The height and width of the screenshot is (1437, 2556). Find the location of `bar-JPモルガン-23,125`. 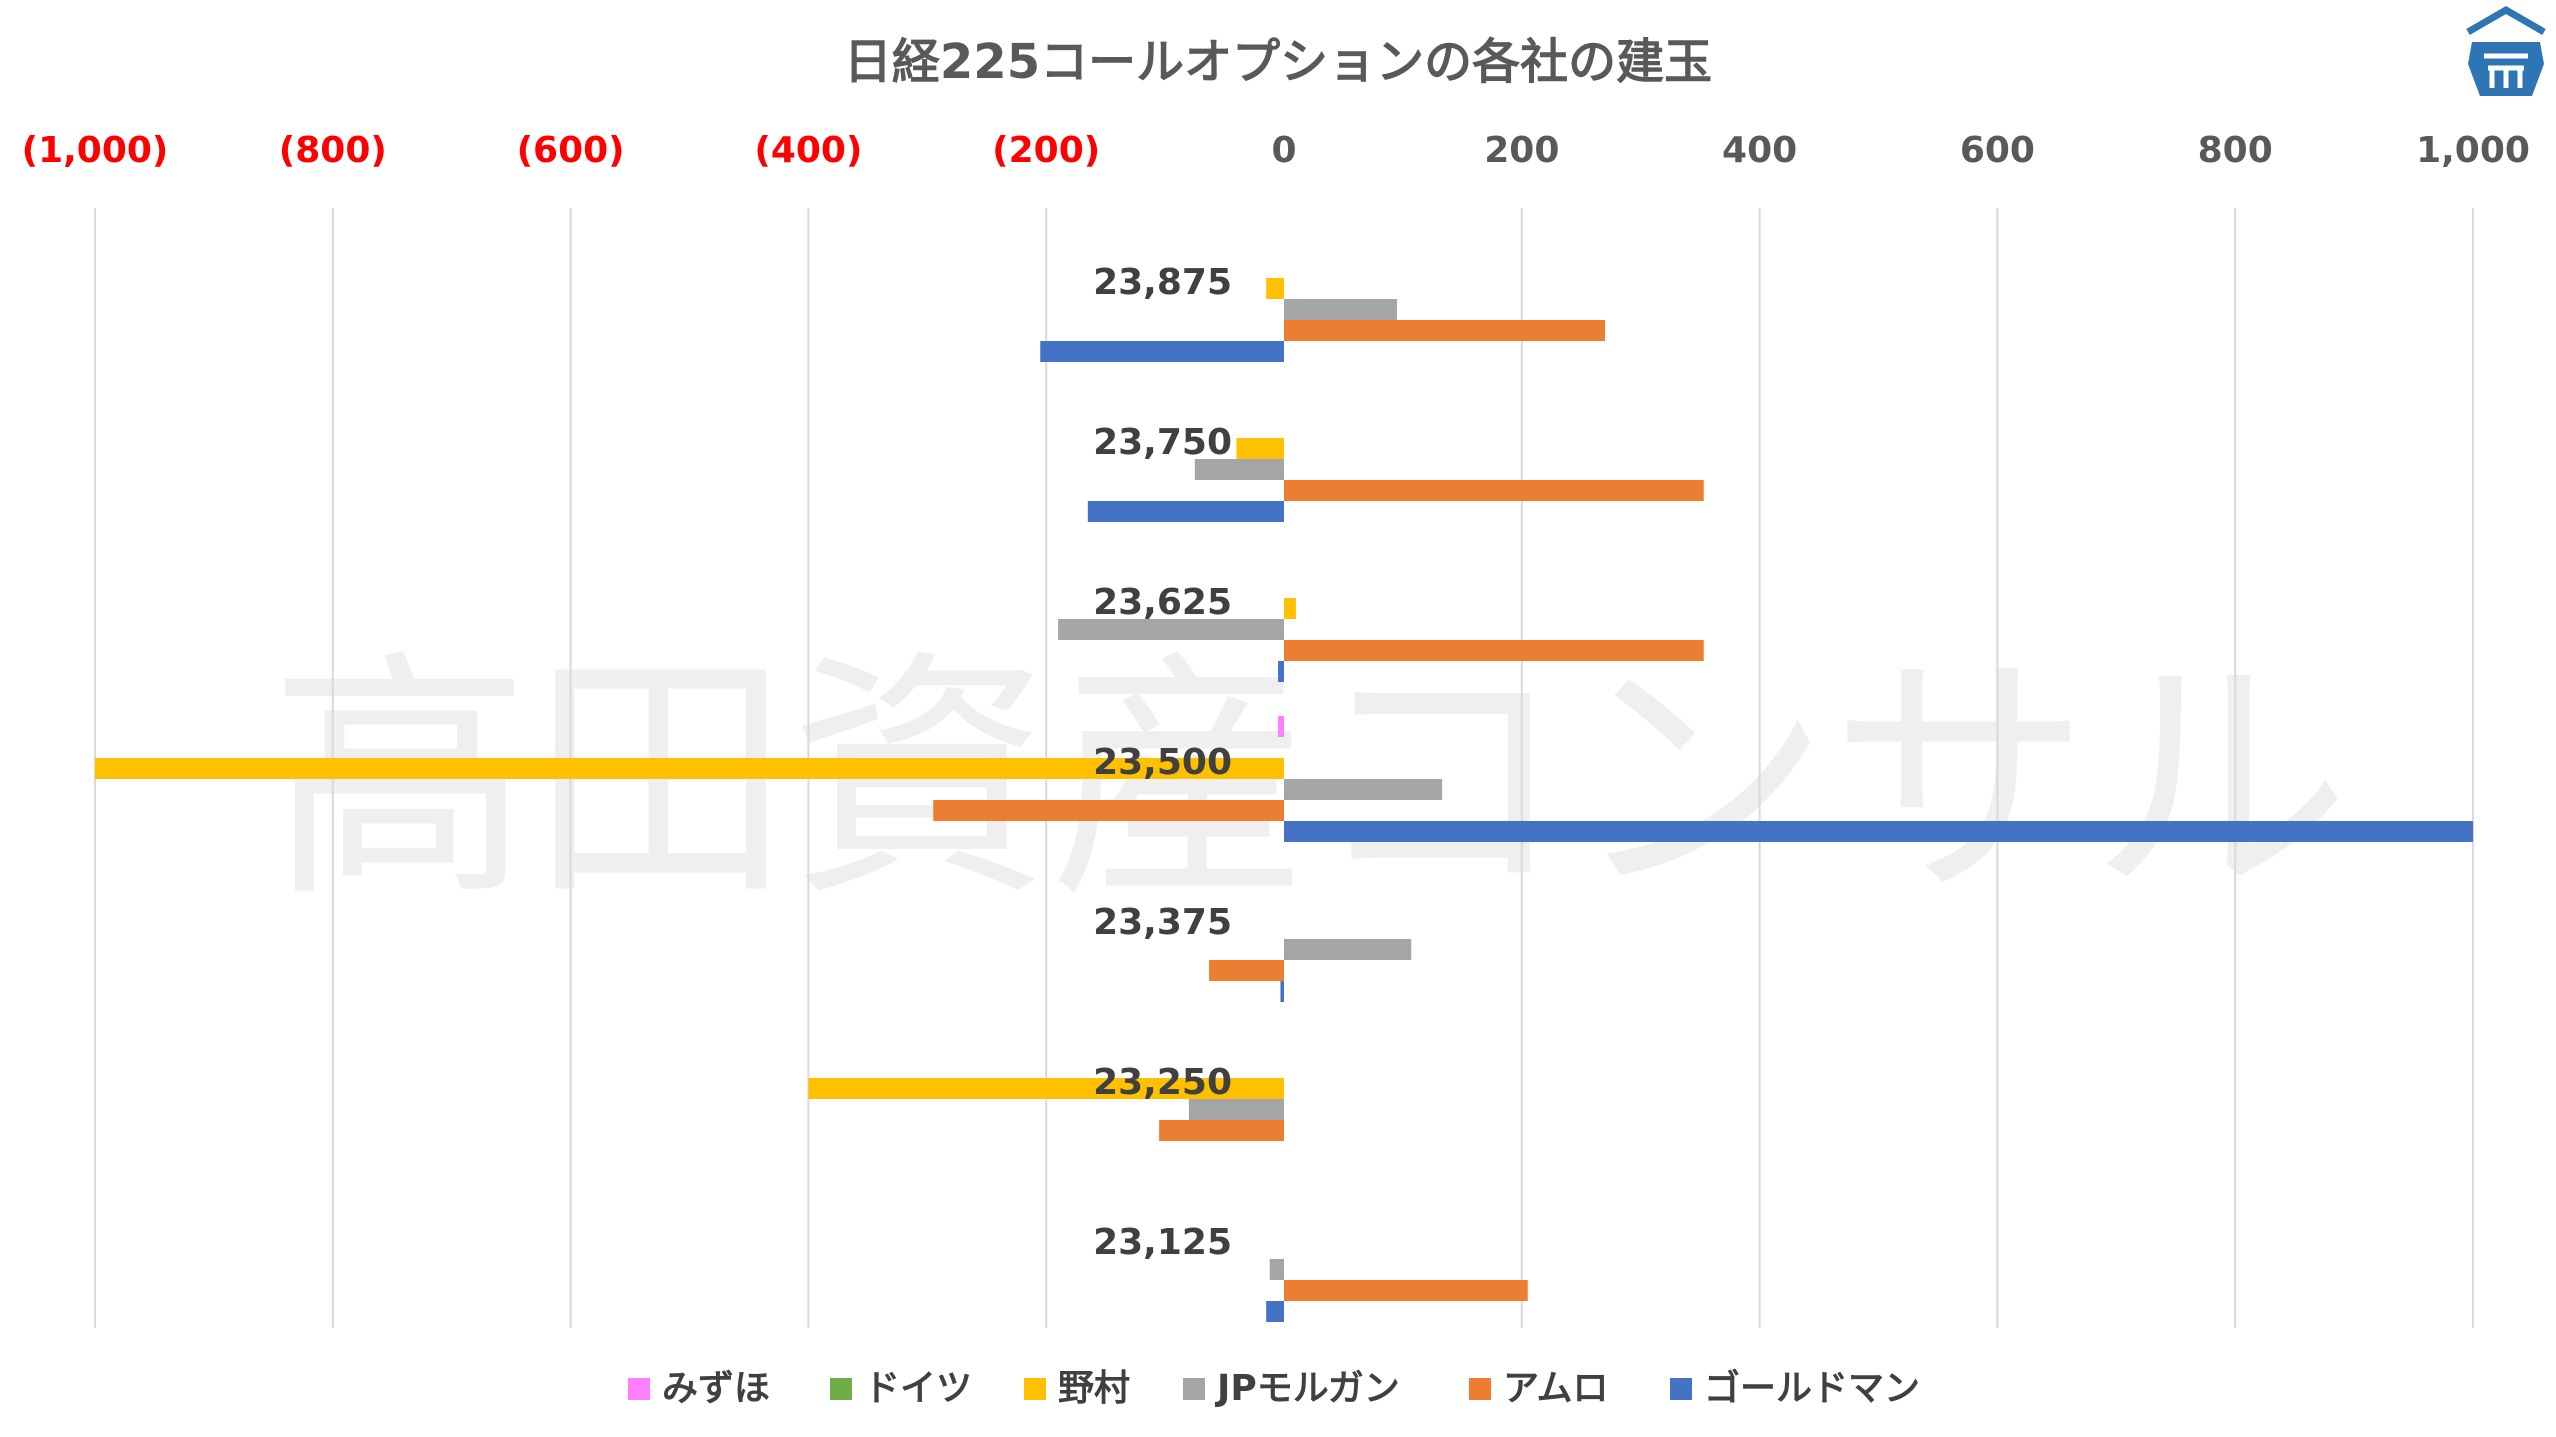

bar-JPモルガン-23,125 is located at coordinates (1276, 1269).